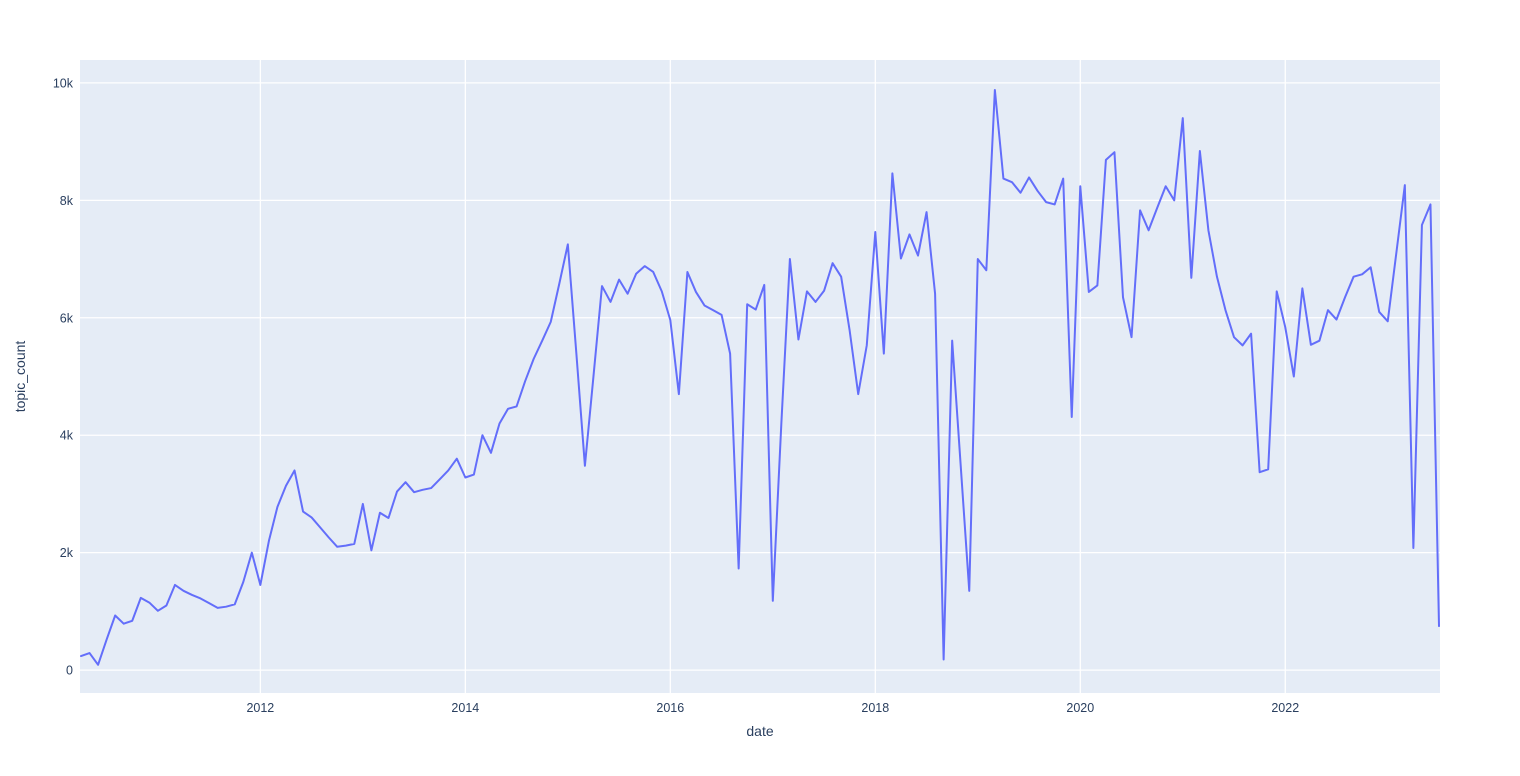 The width and height of the screenshot is (1520, 776). What do you see at coordinates (260, 708) in the screenshot?
I see `x-tick-label: 2012` at bounding box center [260, 708].